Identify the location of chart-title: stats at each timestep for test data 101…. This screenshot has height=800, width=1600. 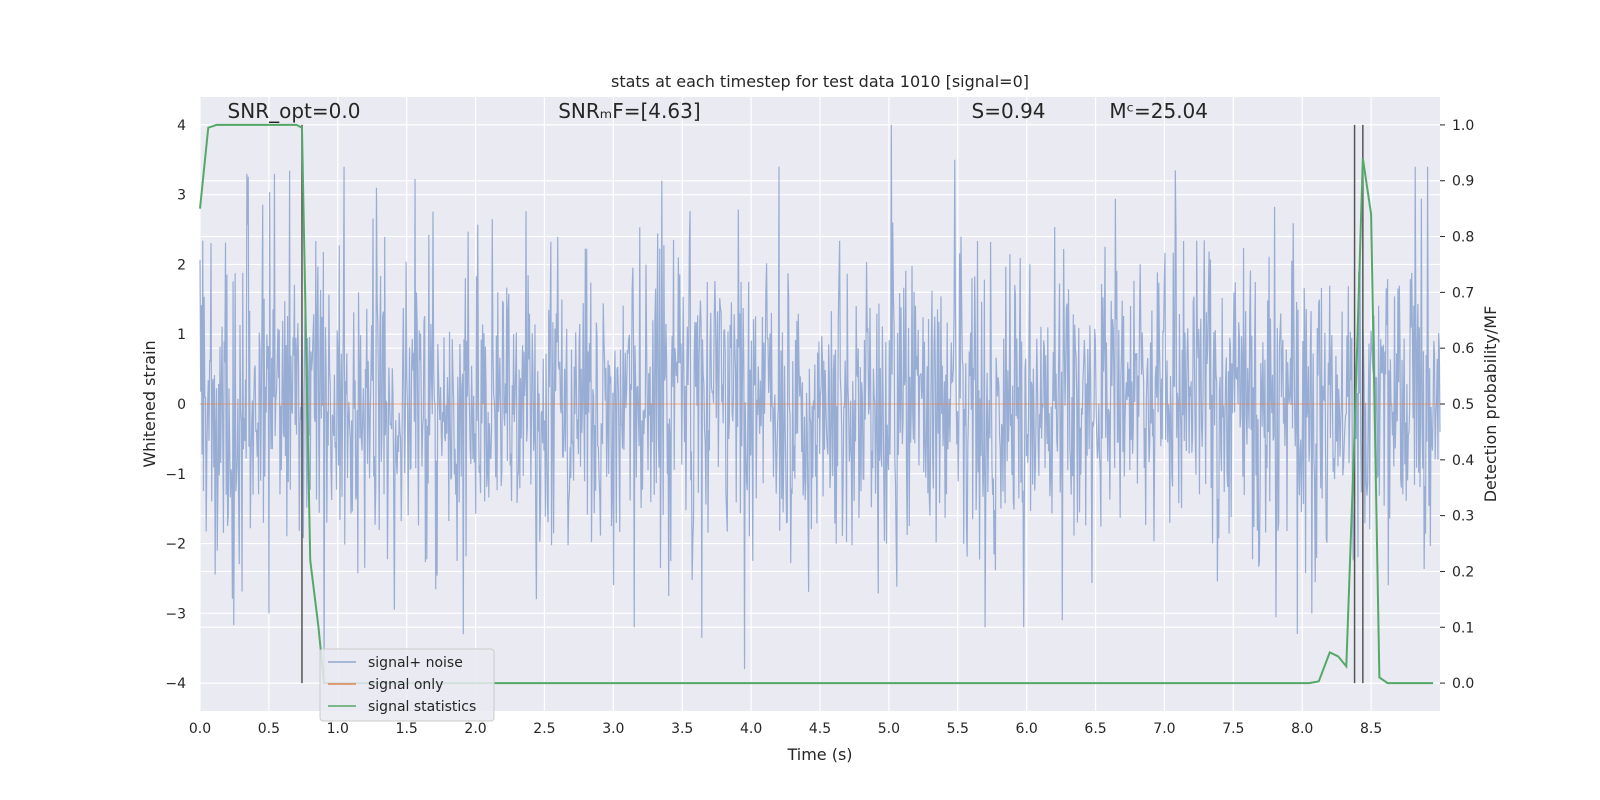
(820, 81).